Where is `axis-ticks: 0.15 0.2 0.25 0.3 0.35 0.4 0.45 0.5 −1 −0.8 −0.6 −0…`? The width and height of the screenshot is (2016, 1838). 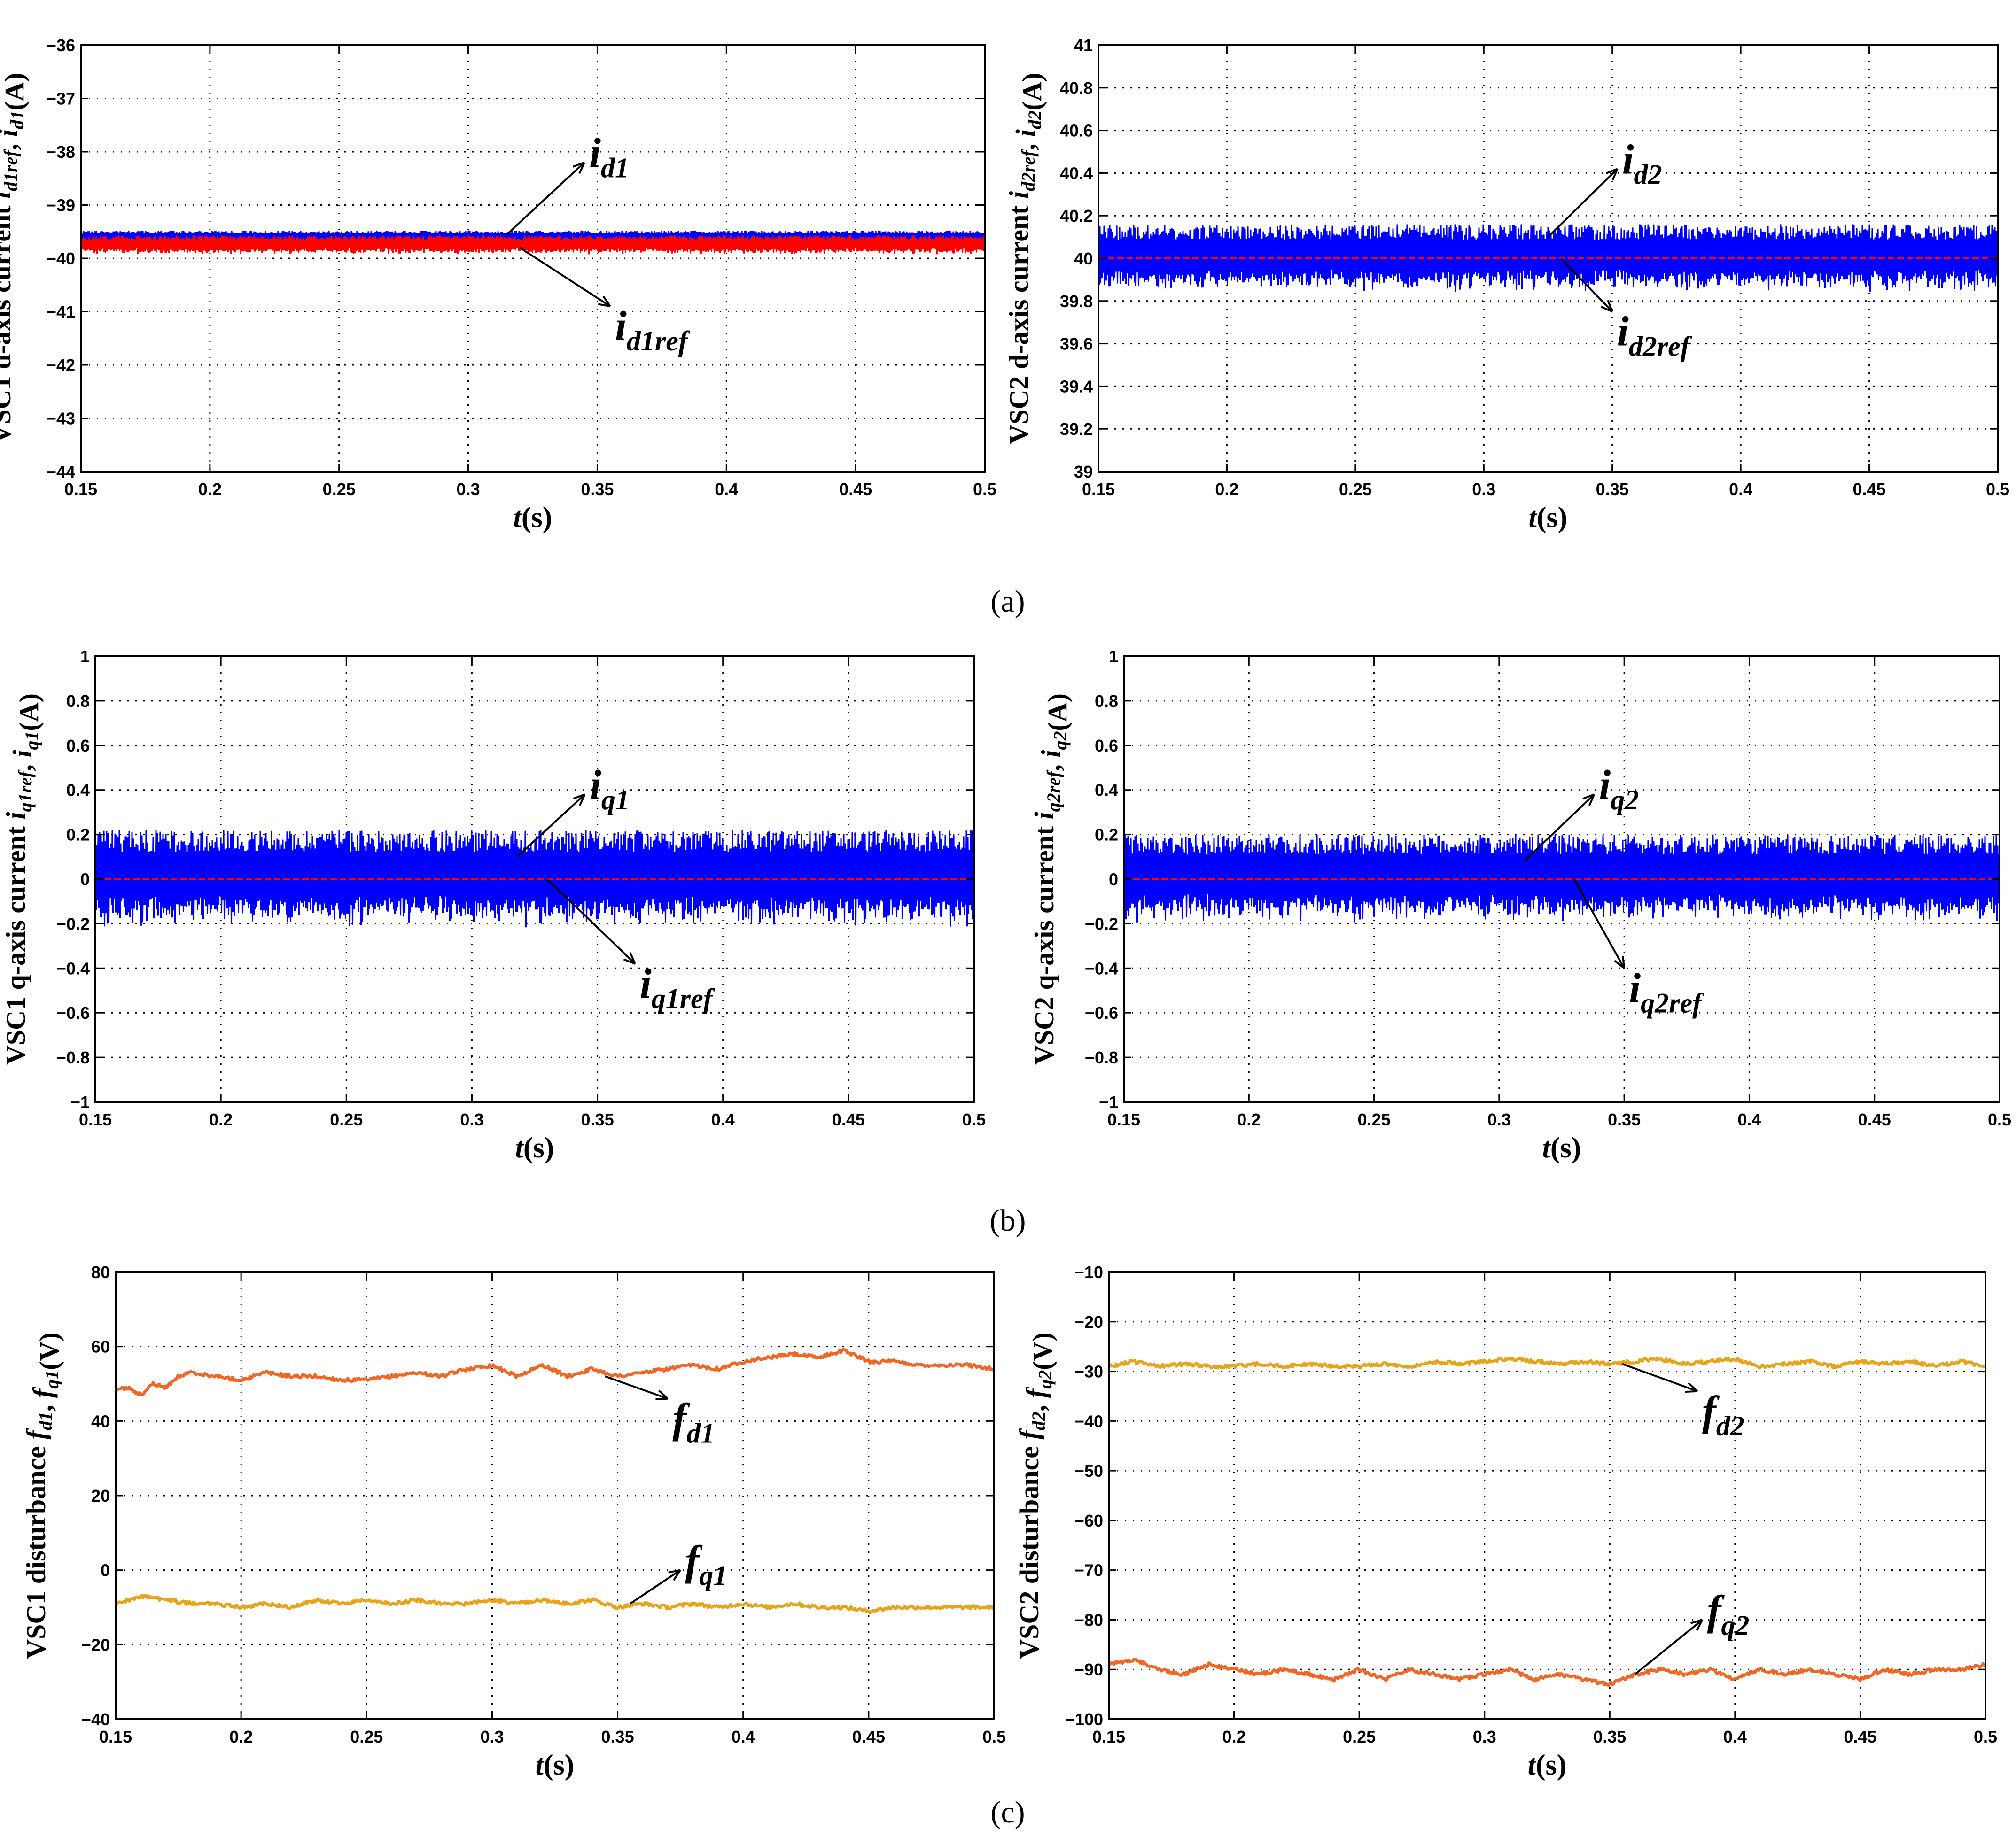
axis-ticks: 0.15 0.2 0.25 0.3 0.35 0.4 0.45 0.5 −1 −0.8 −0.6 −0… is located at coordinates (1548, 888).